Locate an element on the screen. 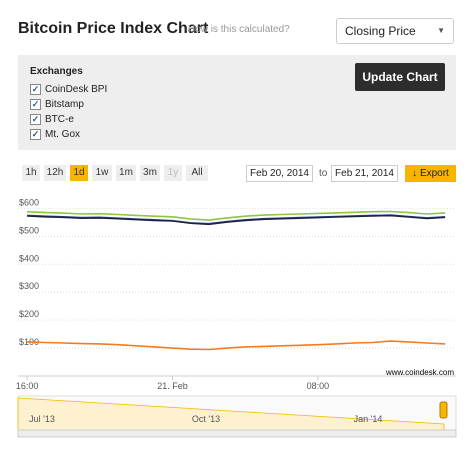 The height and width of the screenshot is (453, 474). scrollbar is located at coordinates (237, 433).